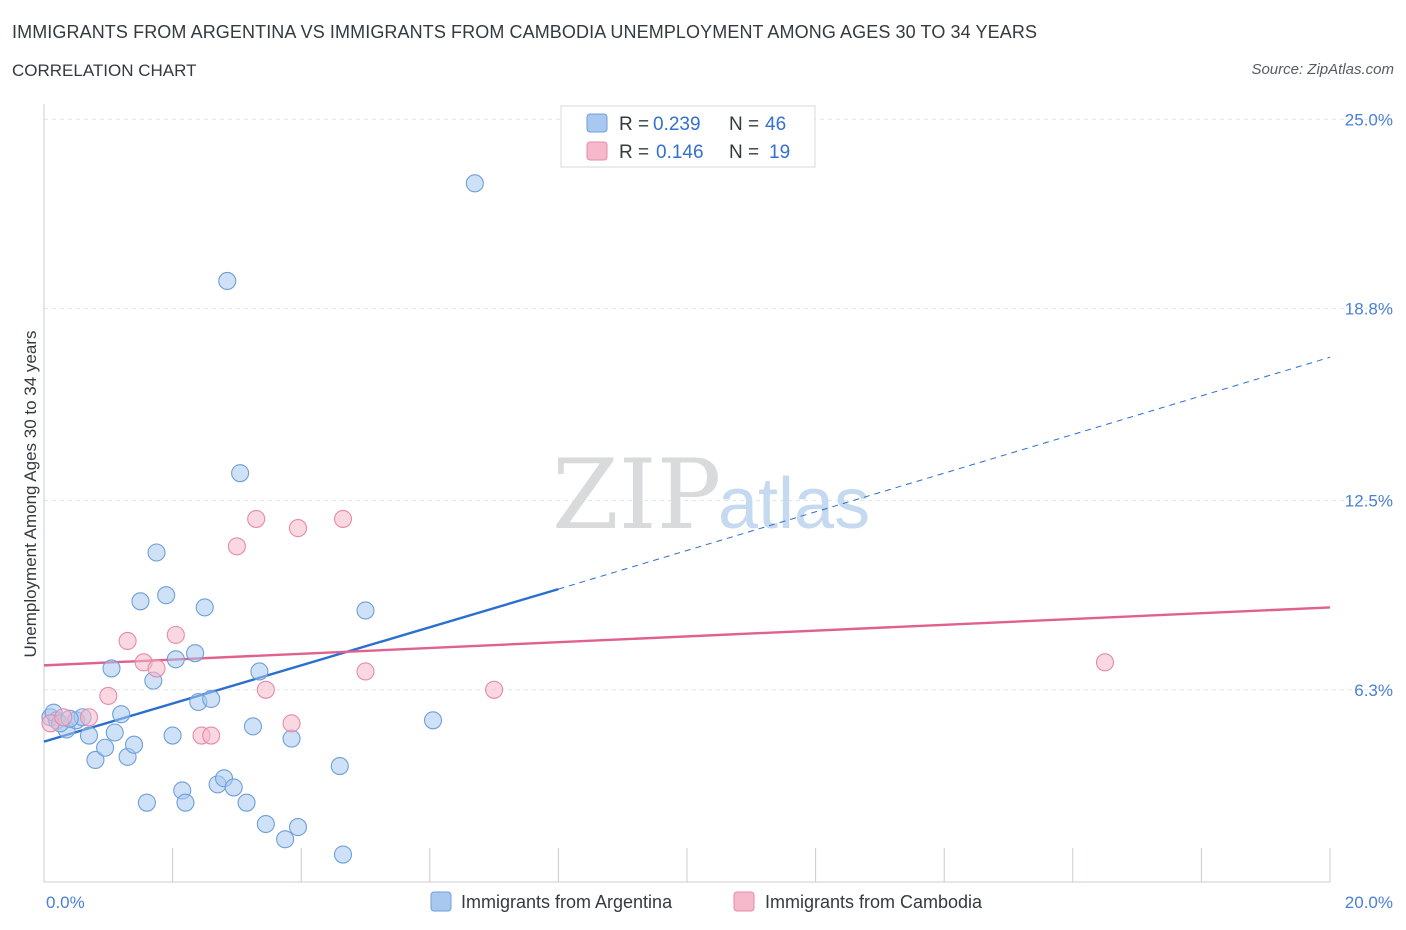 The image size is (1406, 930). I want to click on bottom-legend-swatch-argentina, so click(441, 901).